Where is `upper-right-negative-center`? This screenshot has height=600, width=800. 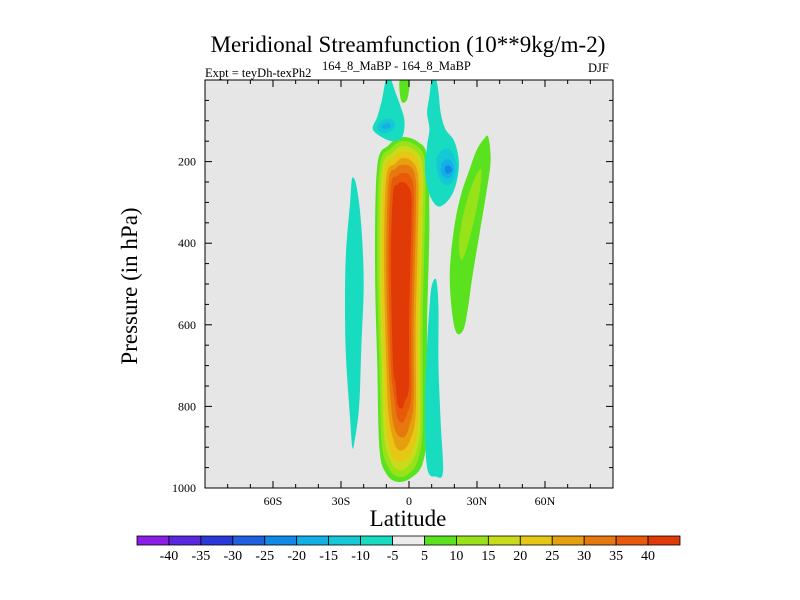
upper-right-negative-center is located at coordinates (448, 169).